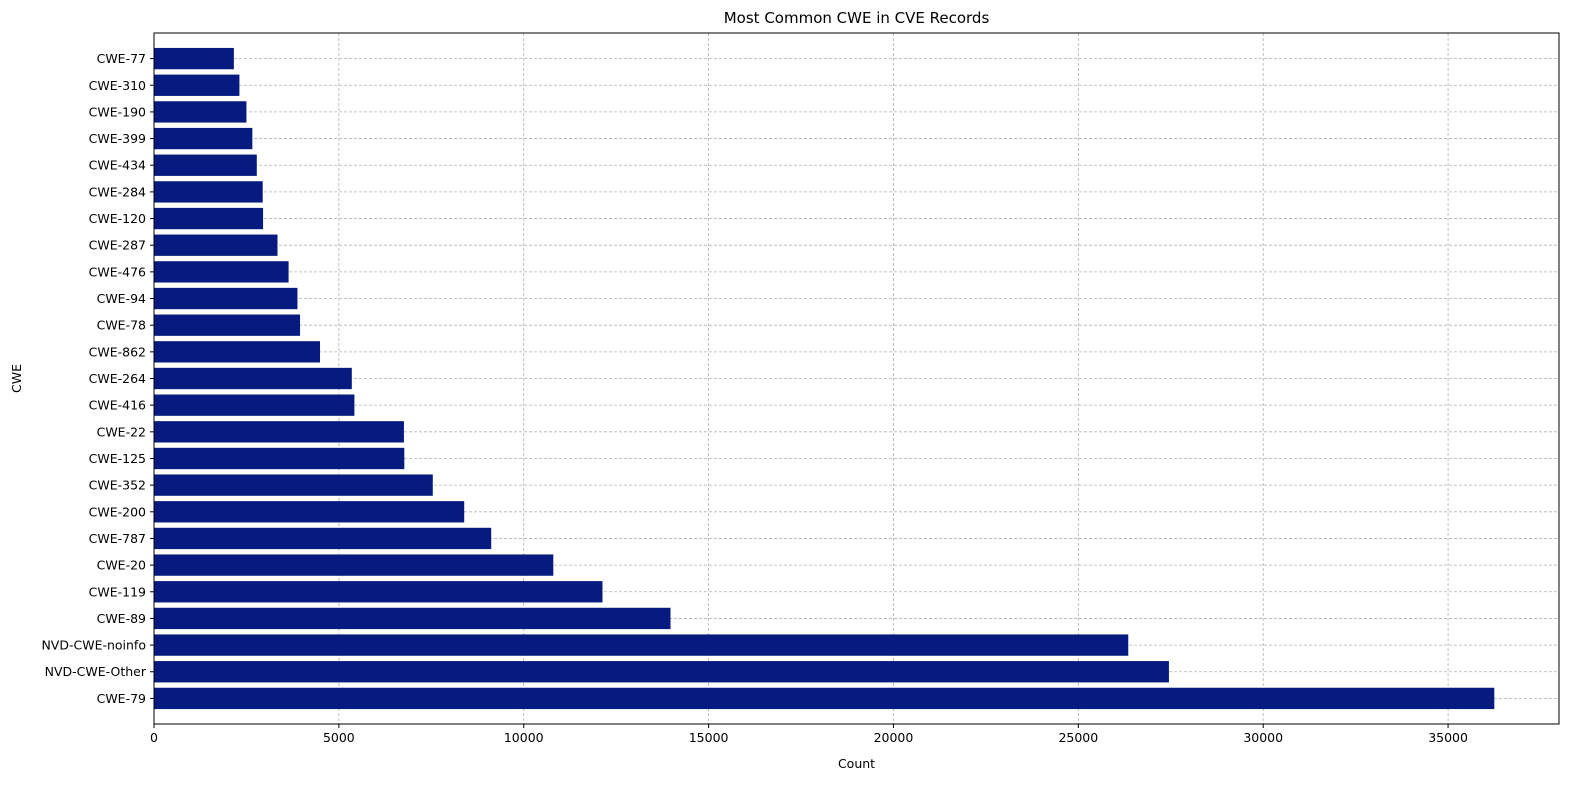  I want to click on y-tick-label: CWE-264, so click(117, 378).